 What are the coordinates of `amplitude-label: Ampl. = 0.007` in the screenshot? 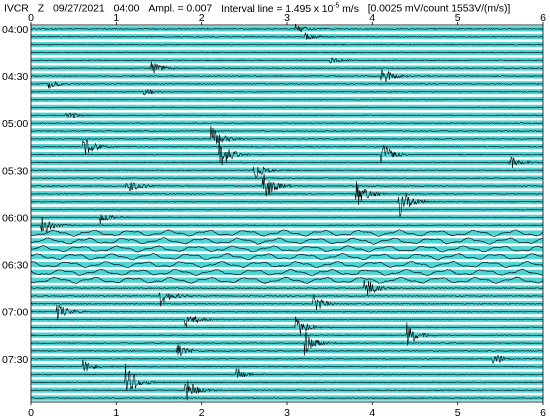 It's located at (180, 8).